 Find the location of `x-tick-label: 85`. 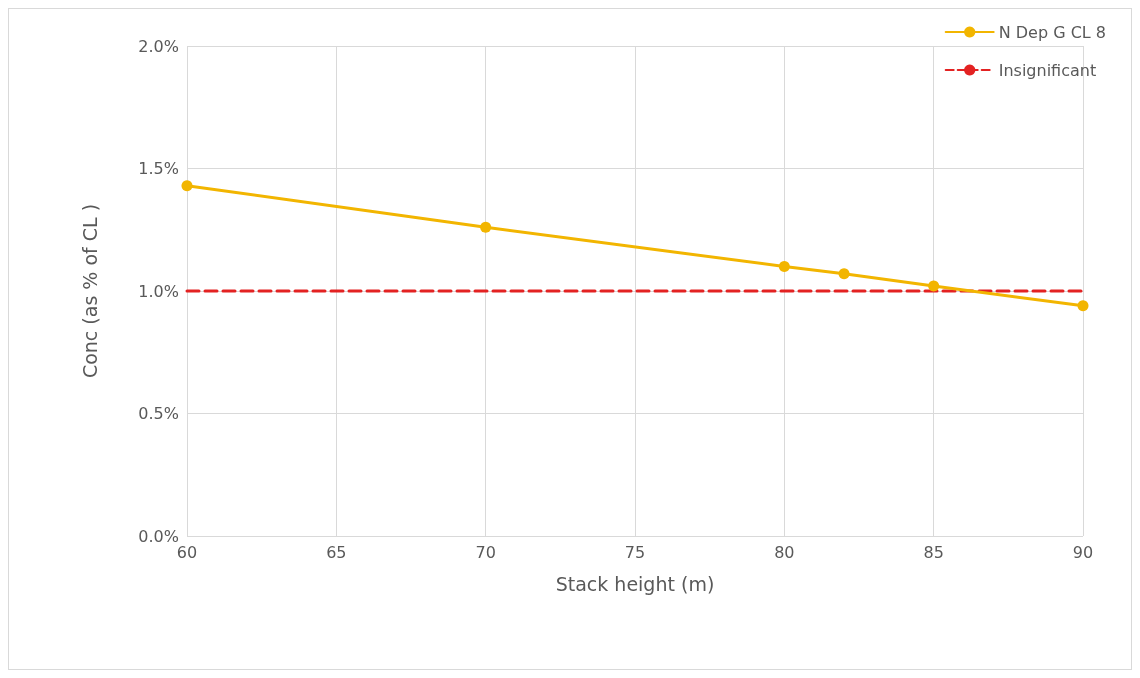

x-tick-label: 85 is located at coordinates (933, 552).